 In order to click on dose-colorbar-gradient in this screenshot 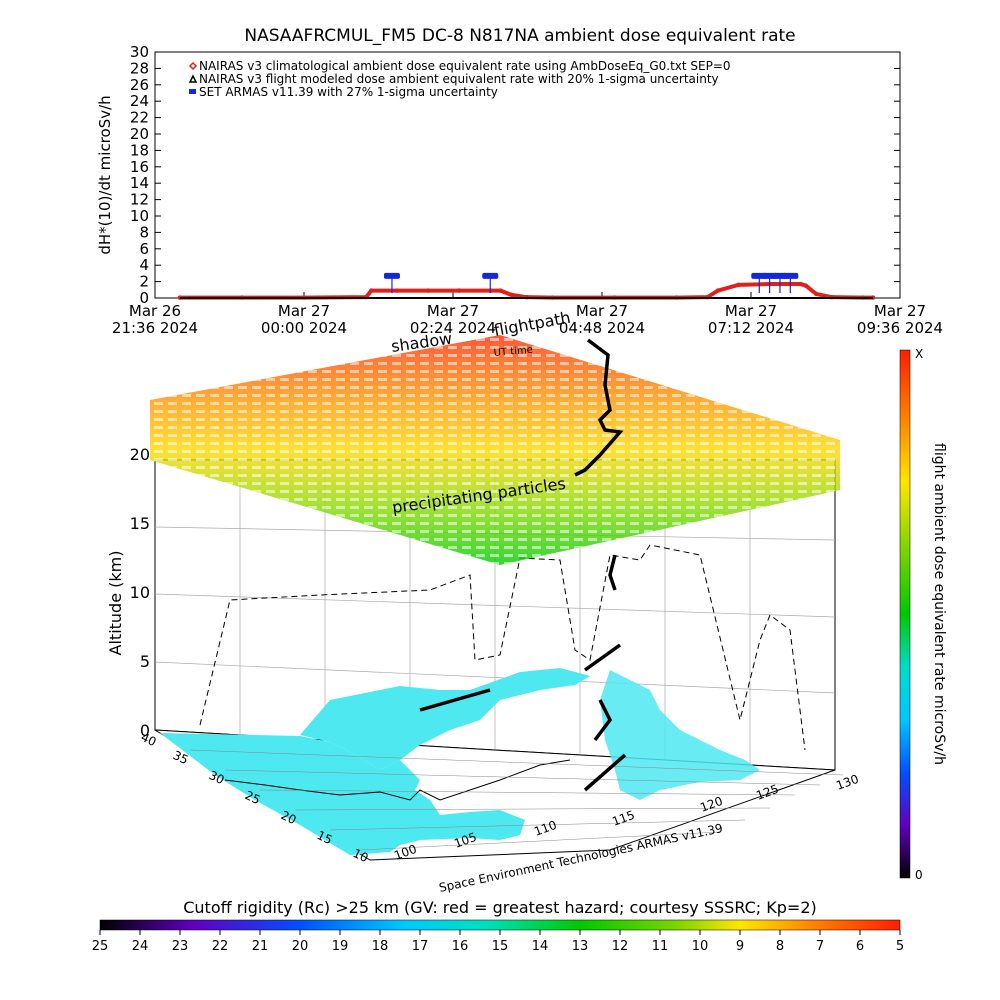, I will do `click(905, 614)`.